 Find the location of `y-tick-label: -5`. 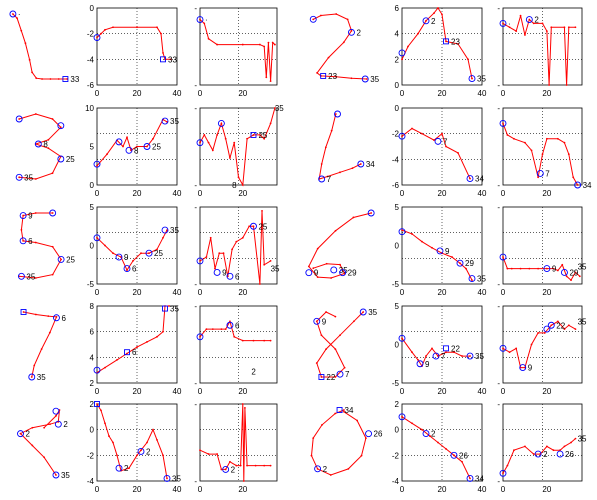

y-tick-label: -5 is located at coordinates (396, 383).